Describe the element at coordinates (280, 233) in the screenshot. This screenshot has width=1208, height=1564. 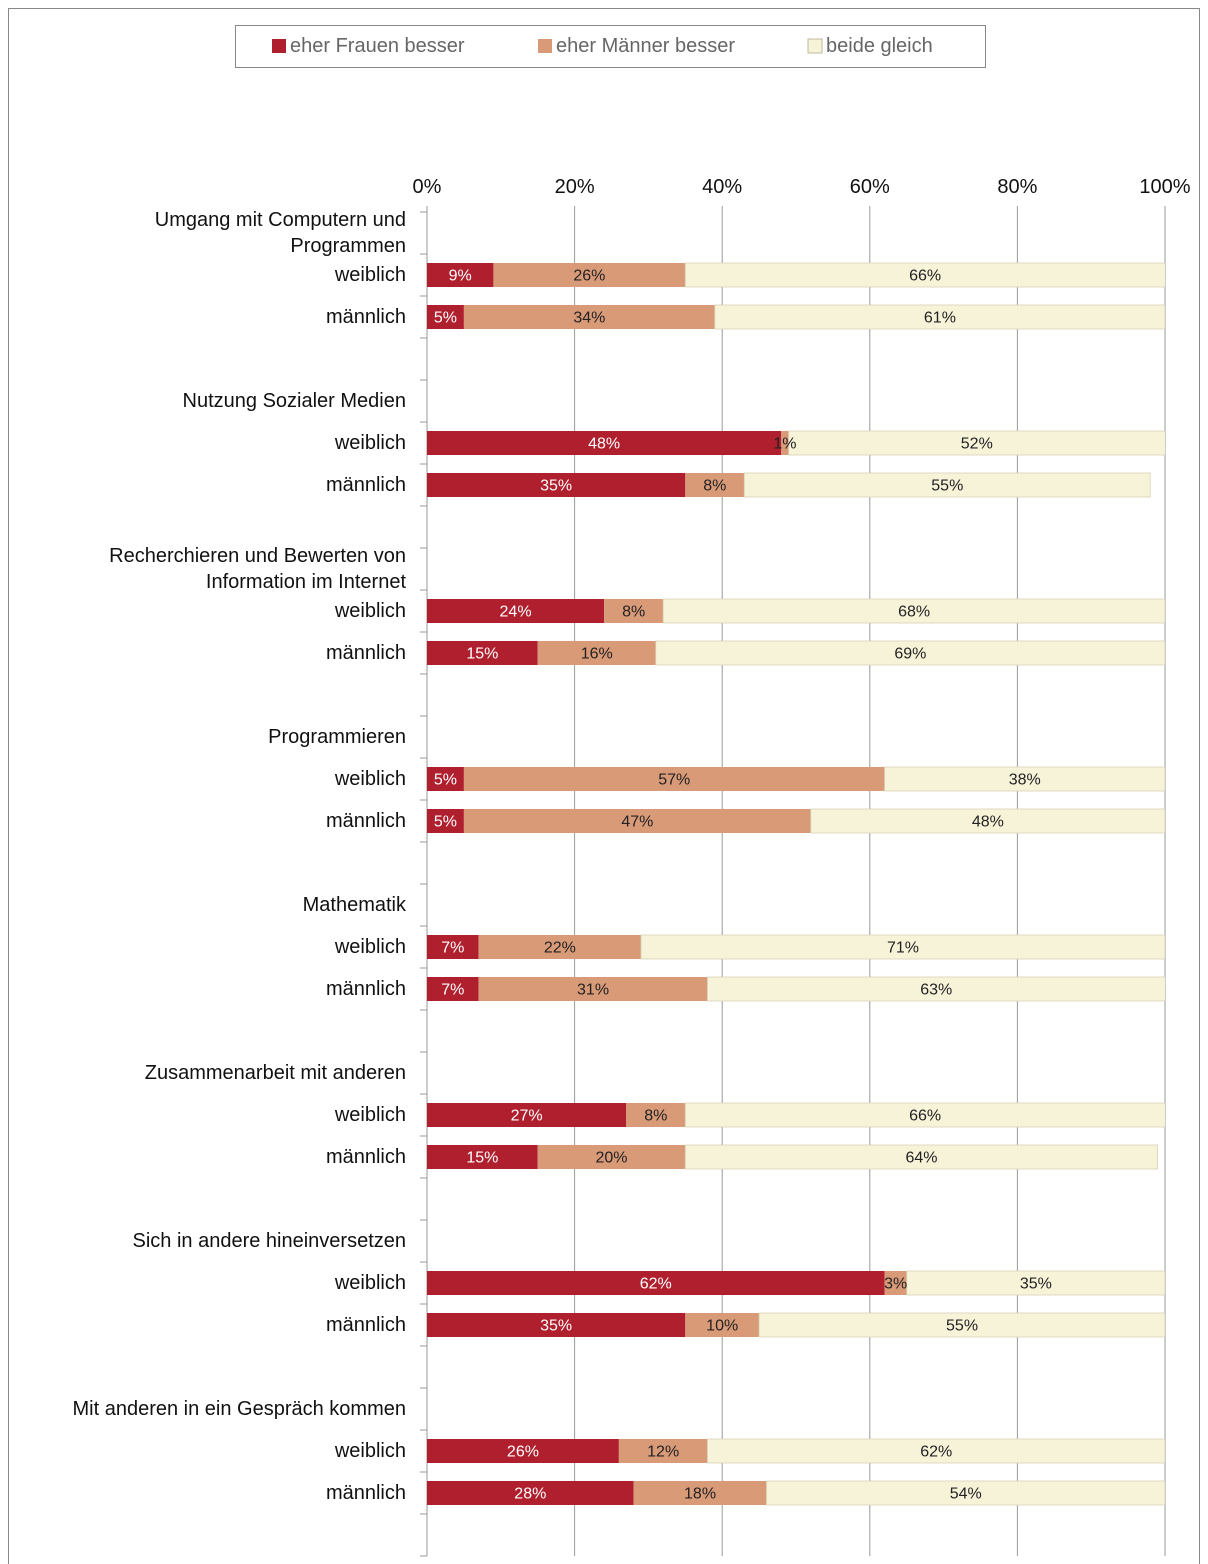
I see `category-label: Umgang mit Computern und Programmen` at that location.